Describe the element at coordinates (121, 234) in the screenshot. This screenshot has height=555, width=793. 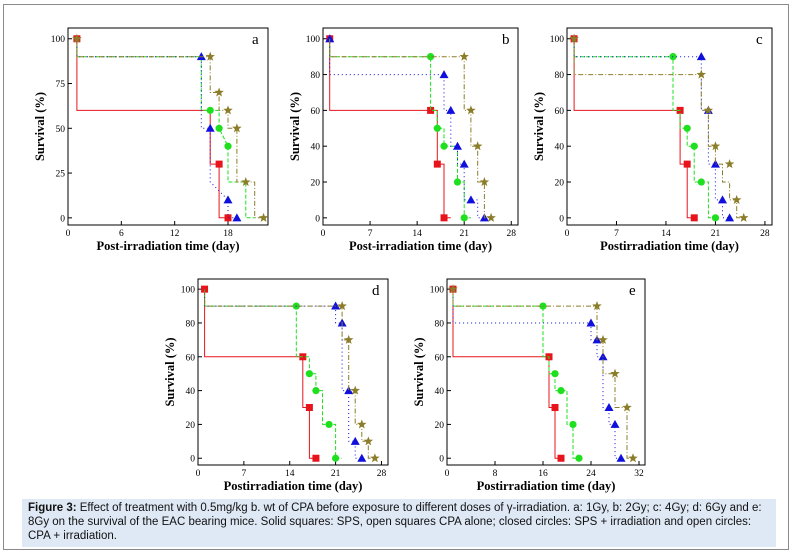
I see `x-tick-label: 6` at that location.